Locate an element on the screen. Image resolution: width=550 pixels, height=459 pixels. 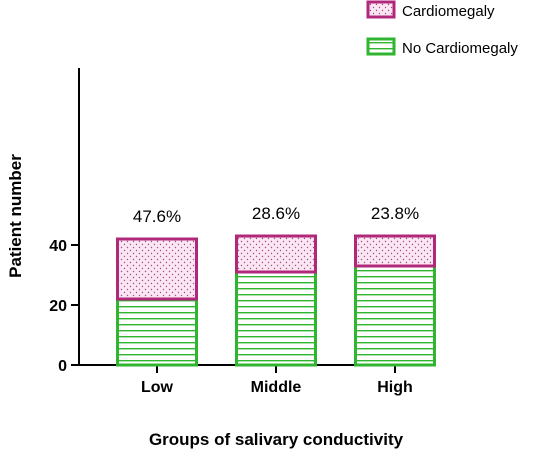
legend-item-no-cardiomegaly: No Cardiomegaly is located at coordinates (442, 47).